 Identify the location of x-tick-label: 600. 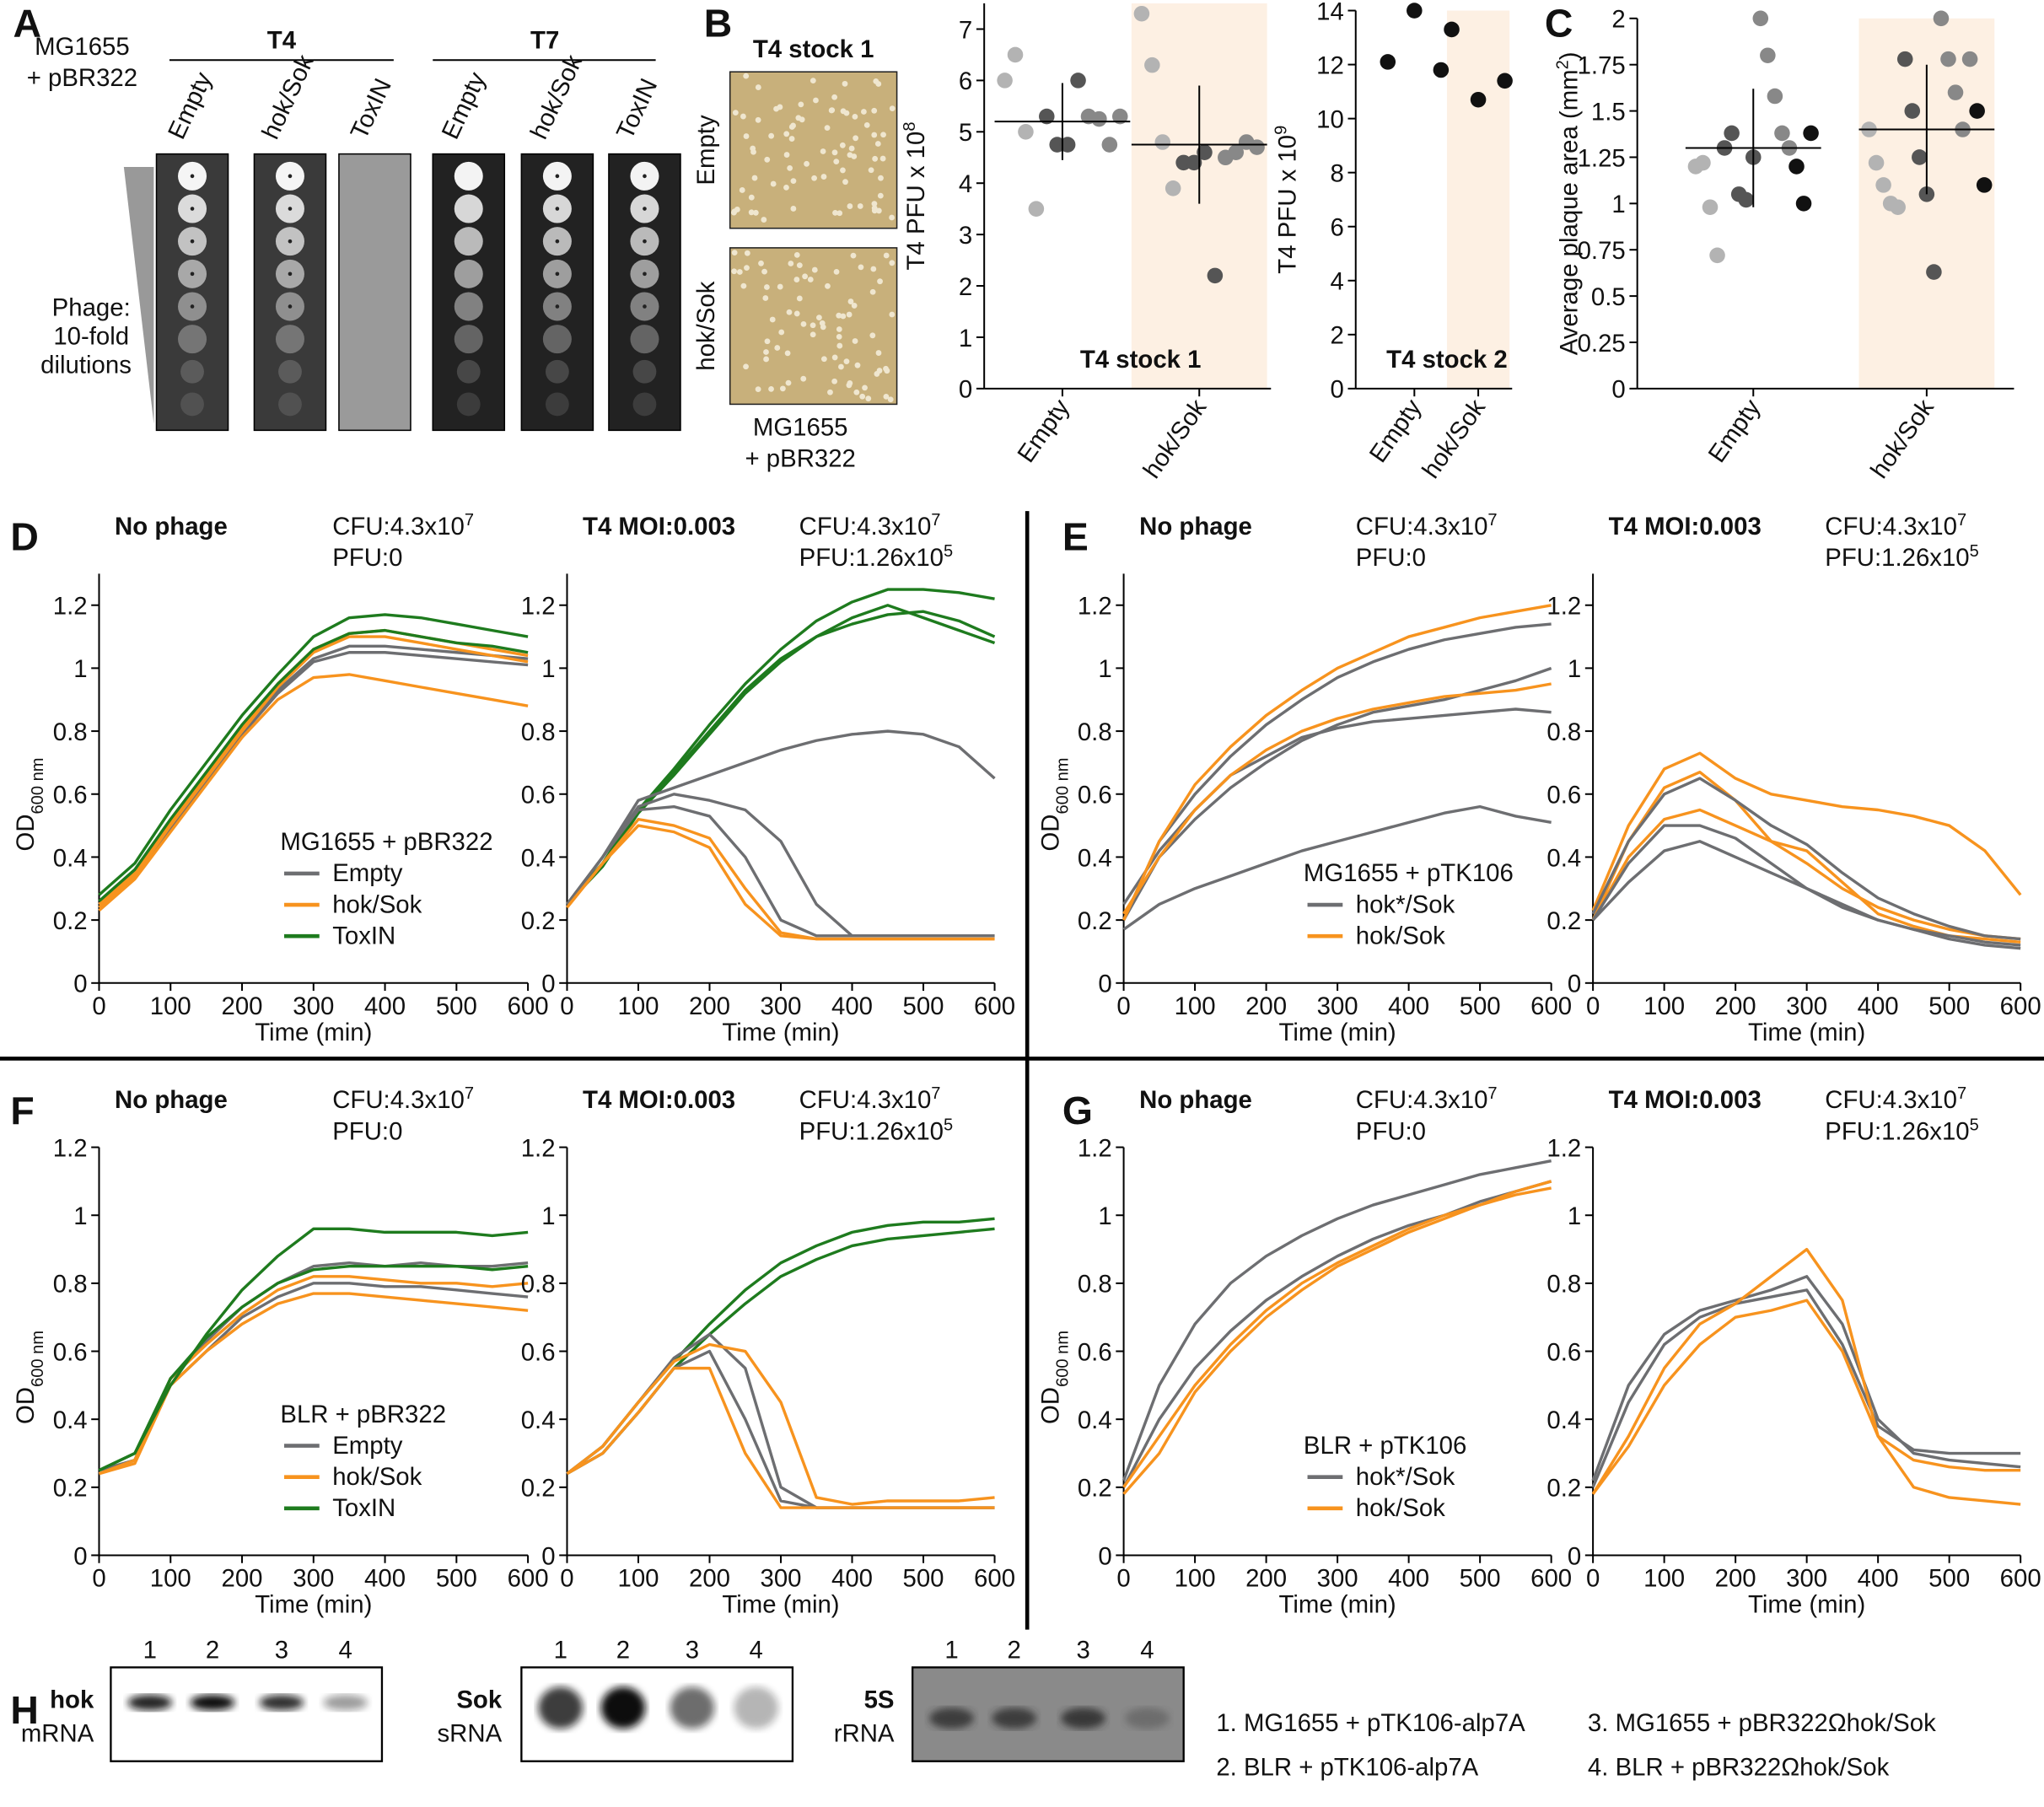
(2020, 1579).